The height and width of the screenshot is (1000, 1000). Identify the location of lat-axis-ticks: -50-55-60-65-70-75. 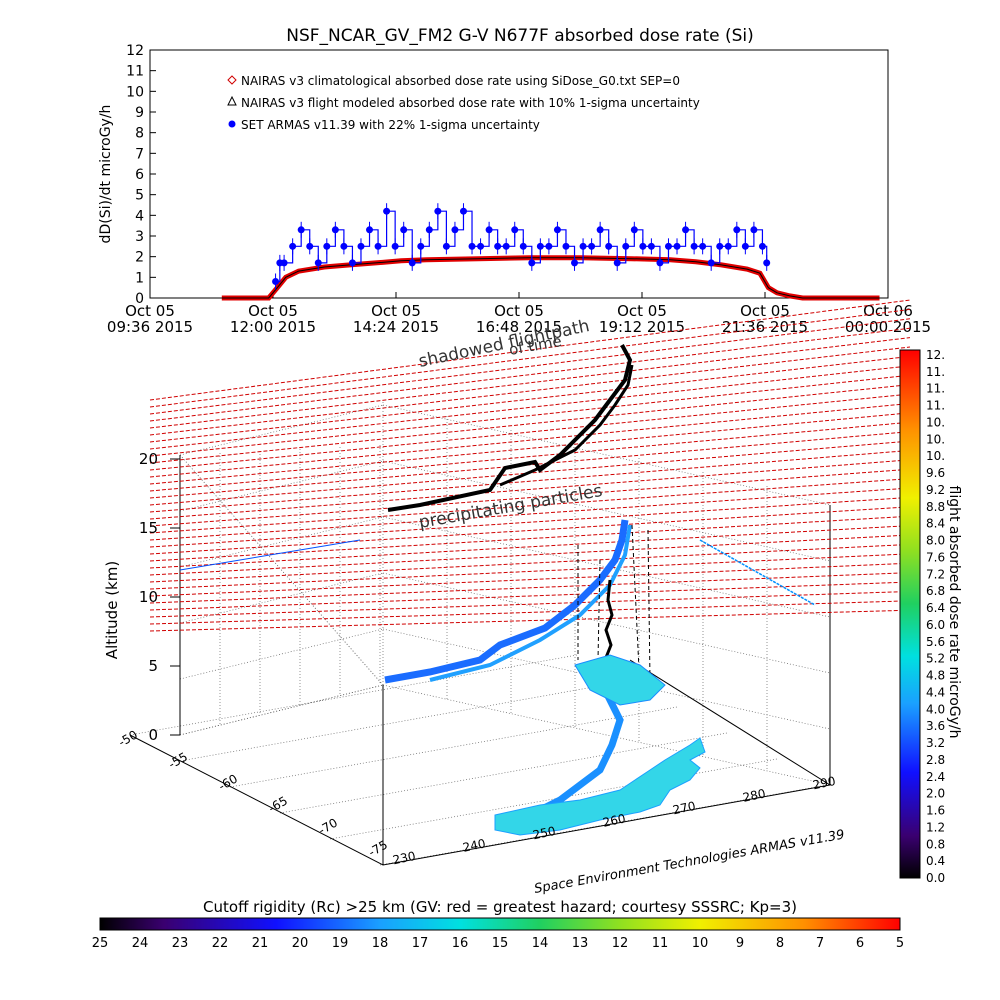
(253, 794).